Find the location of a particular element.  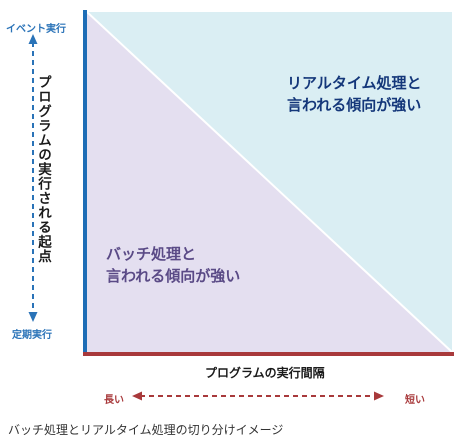

figure-caption: バッチ処理とリアルタイム処理の切り分けイメージ is located at coordinates (146, 430).